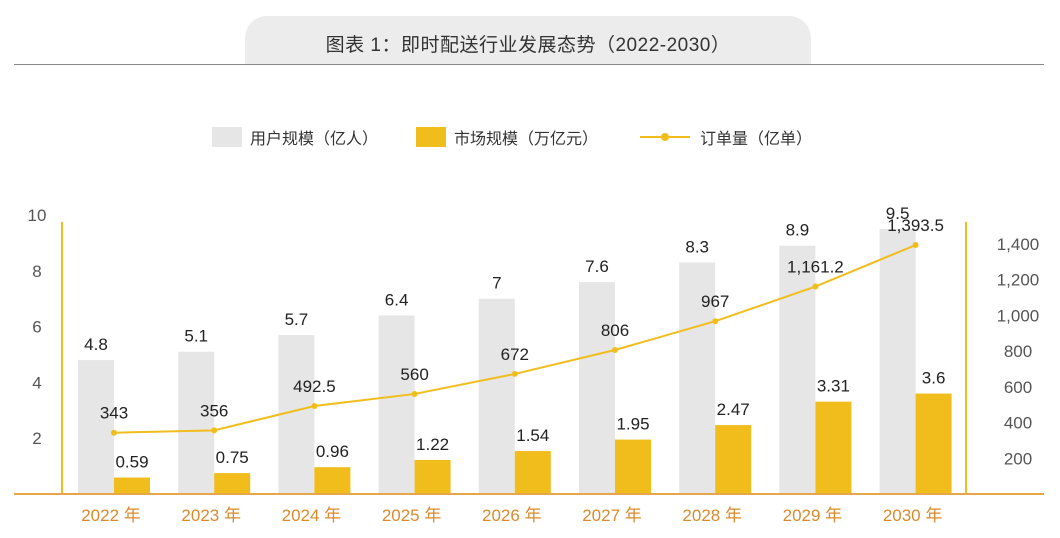 The width and height of the screenshot is (1060, 538). Describe the element at coordinates (227, 137) in the screenshot. I see `legend-swatch-user-scale` at that location.